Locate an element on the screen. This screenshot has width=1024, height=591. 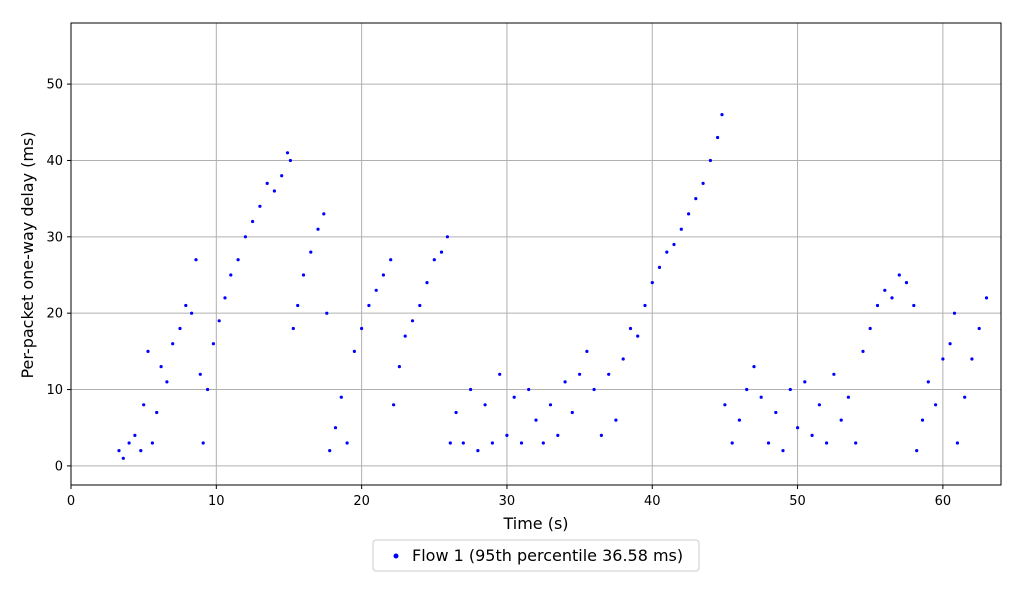
x-axis-label: Time (s) is located at coordinates (535, 523).